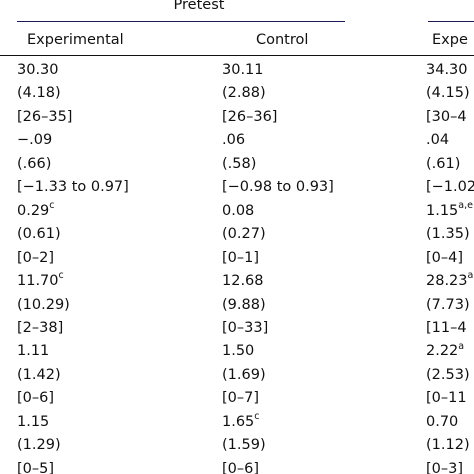 The height and width of the screenshot is (474, 474). Describe the element at coordinates (442, 351) in the screenshot. I see `cell-value: 2.22` at that location.